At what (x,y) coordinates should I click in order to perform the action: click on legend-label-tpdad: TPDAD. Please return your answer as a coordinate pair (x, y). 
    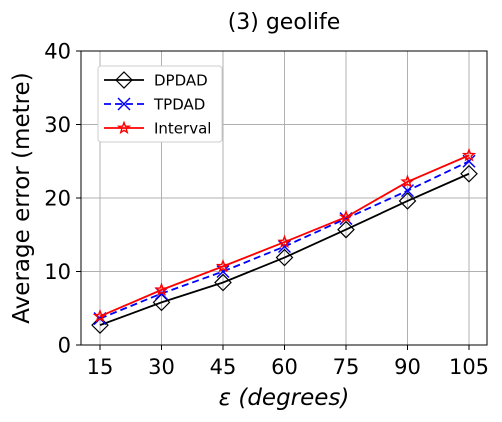
    Looking at the image, I should click on (179, 105).